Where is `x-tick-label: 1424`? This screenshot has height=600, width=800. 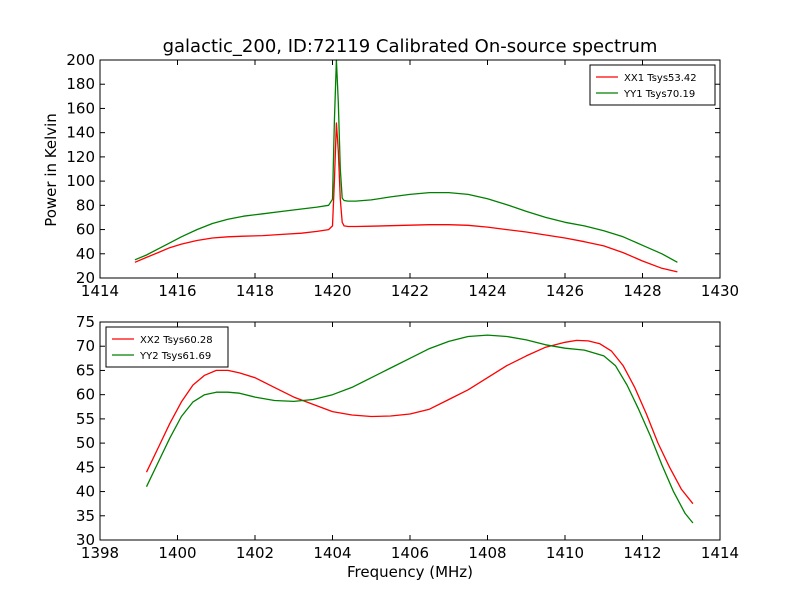 x-tick-label: 1424 is located at coordinates (487, 291).